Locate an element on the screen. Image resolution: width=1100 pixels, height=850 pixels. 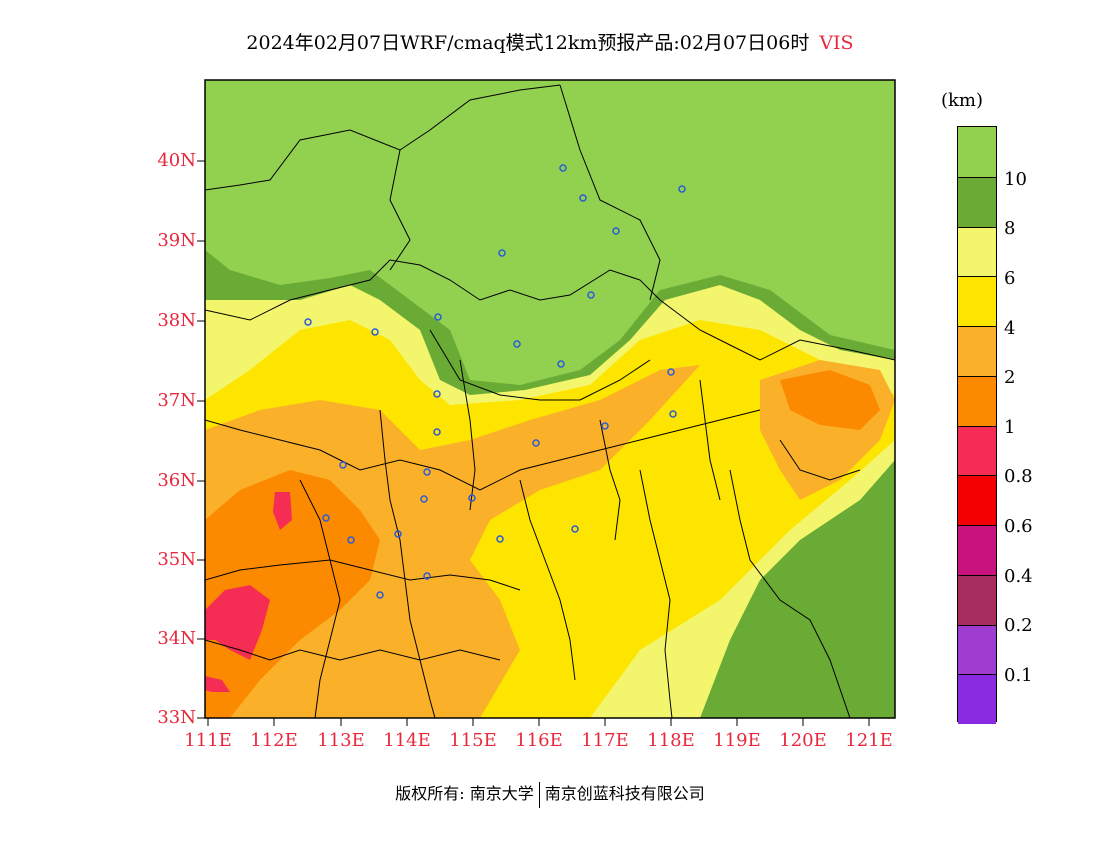
lon-label: 118E is located at coordinates (671, 740).